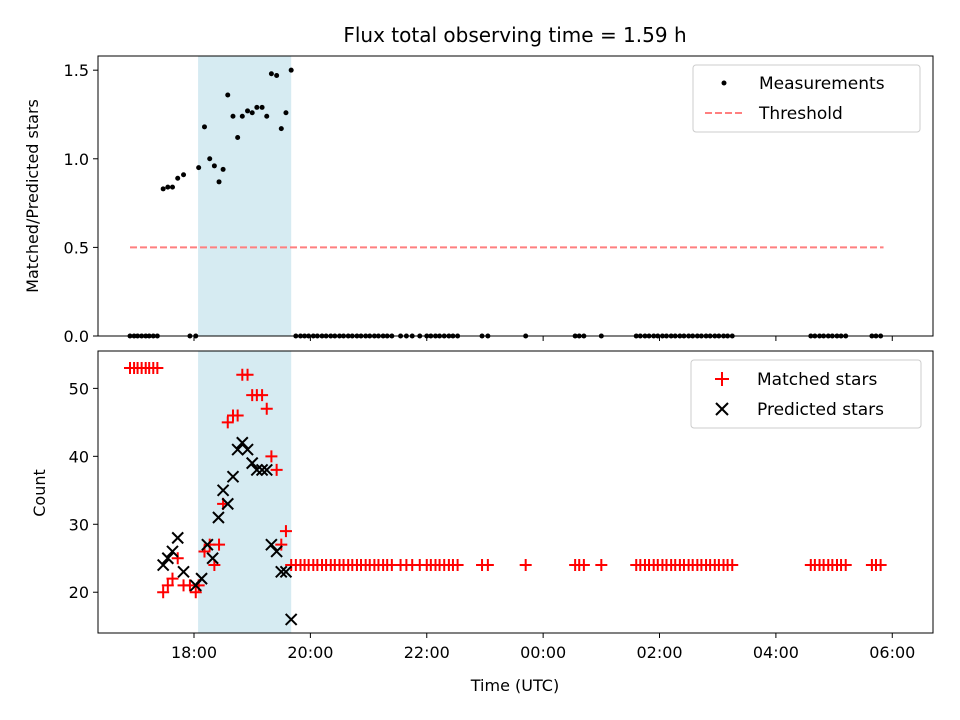 The width and height of the screenshot is (960, 720). What do you see at coordinates (659, 652) in the screenshot?
I see `x-tick-label: 02:00` at bounding box center [659, 652].